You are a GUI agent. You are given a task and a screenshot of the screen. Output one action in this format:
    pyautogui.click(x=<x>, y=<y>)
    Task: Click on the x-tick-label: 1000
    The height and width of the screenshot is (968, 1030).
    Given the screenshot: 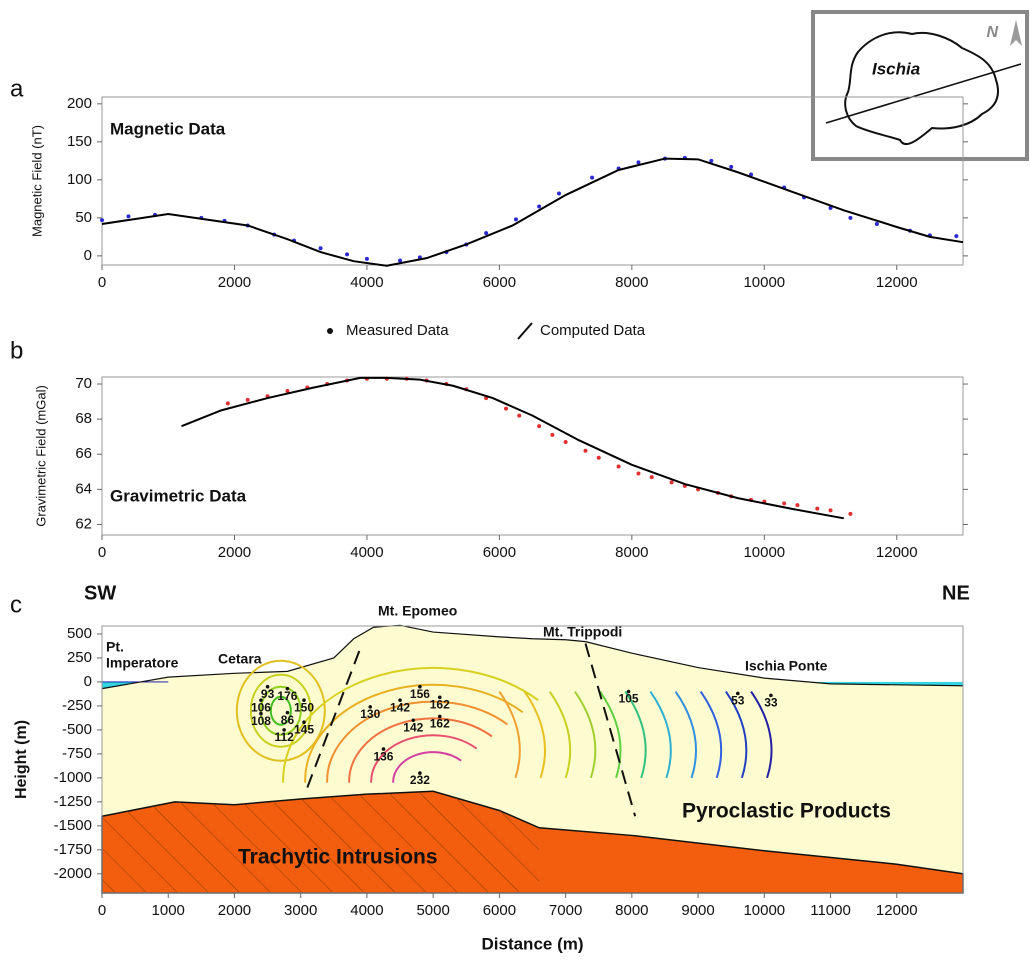 What is the action you would take?
    pyautogui.click(x=168, y=910)
    